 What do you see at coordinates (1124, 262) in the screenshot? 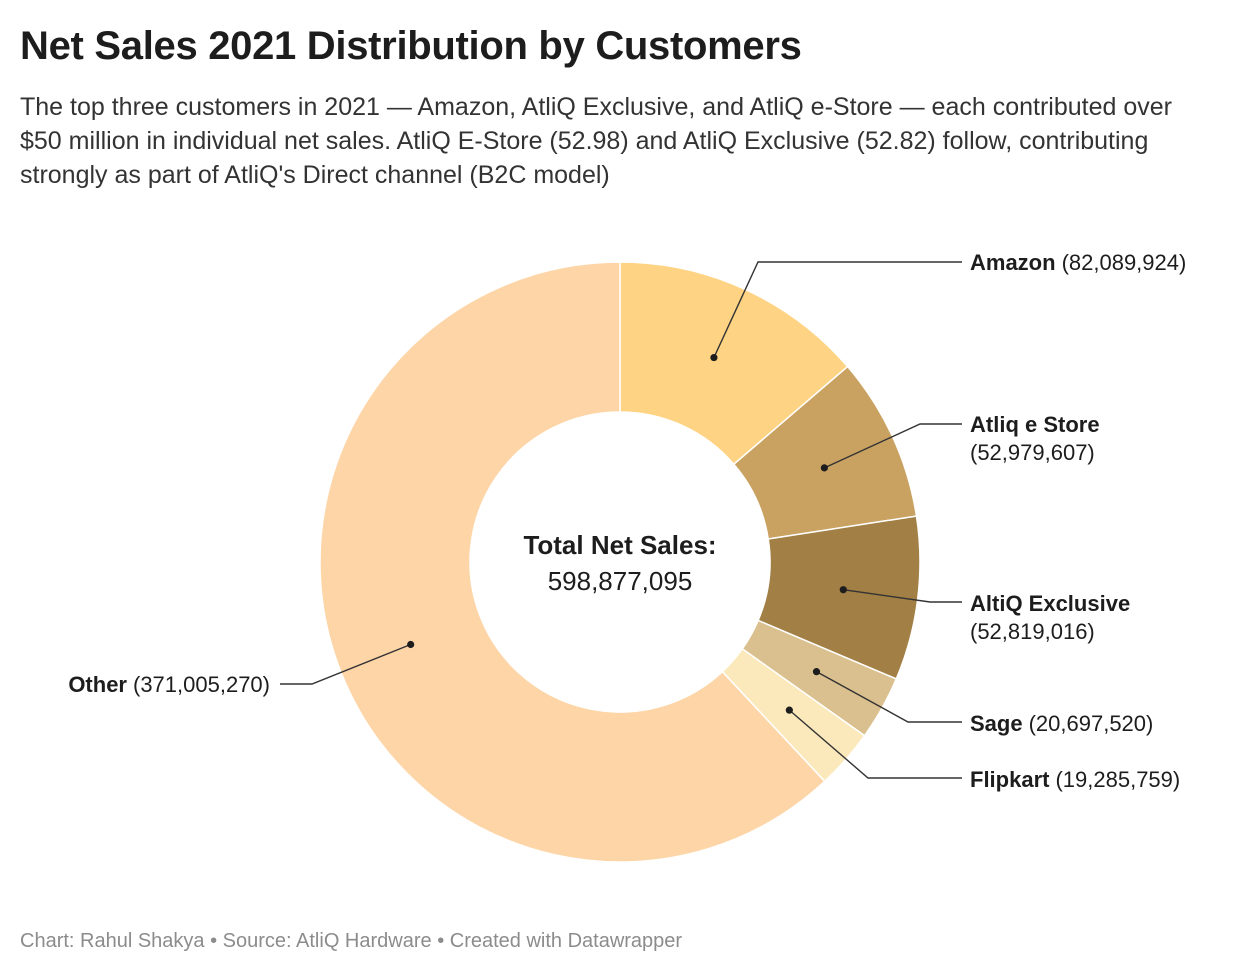
I see `label-value-amazon: (82,089,924)` at bounding box center [1124, 262].